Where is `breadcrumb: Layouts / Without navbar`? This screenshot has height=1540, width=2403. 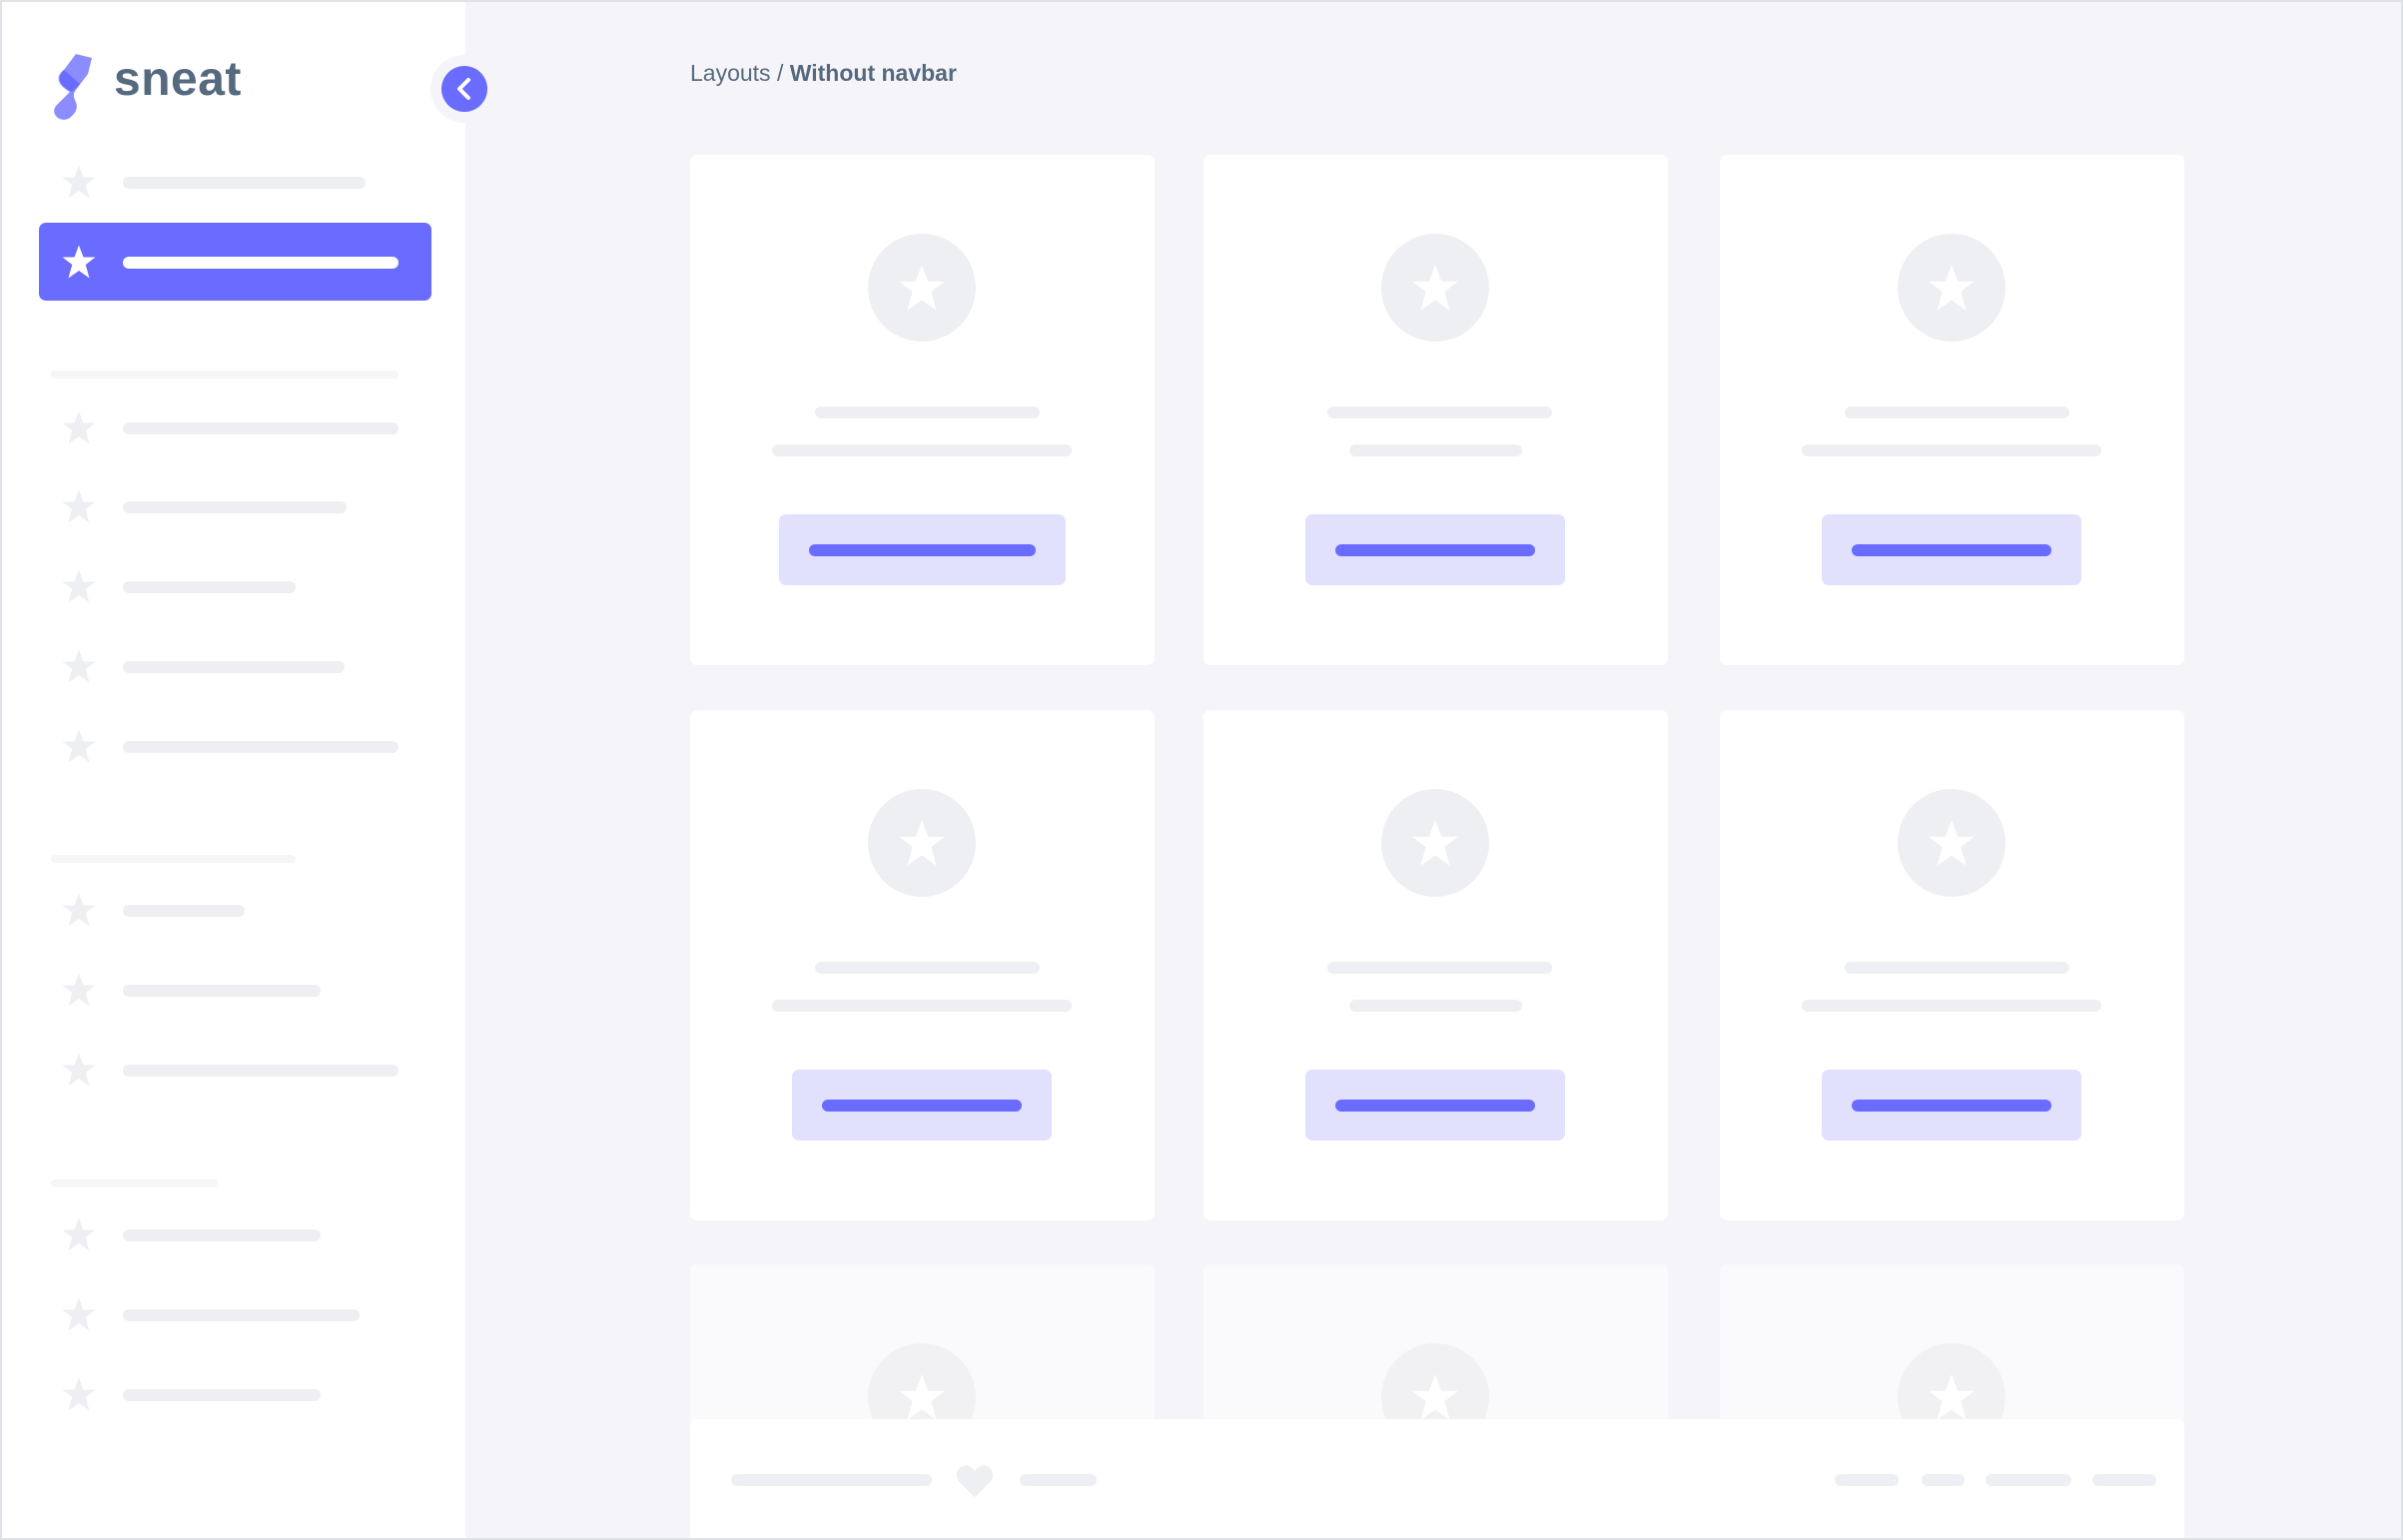 breadcrumb: Layouts / Without navbar is located at coordinates (823, 73).